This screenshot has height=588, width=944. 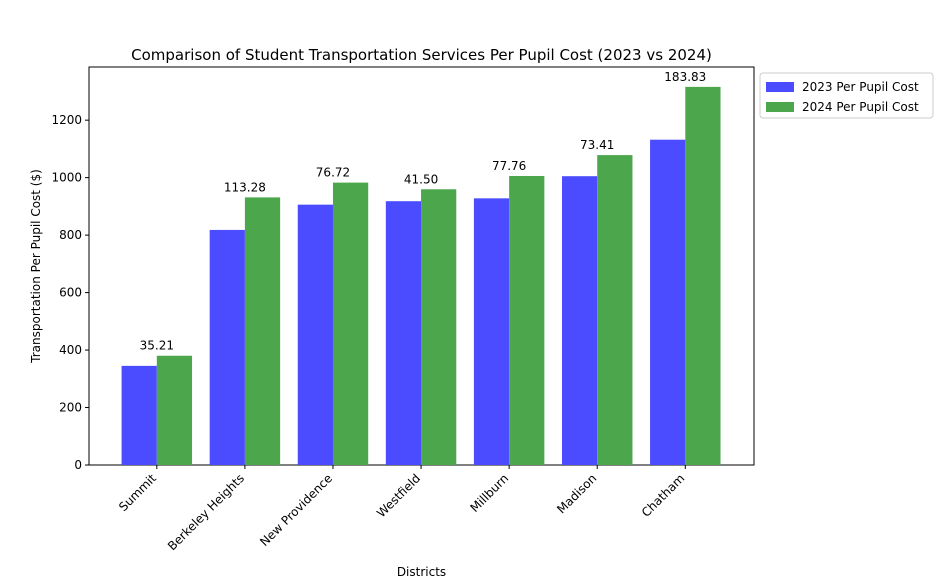 I want to click on data-label: 77.76, so click(x=509, y=166).